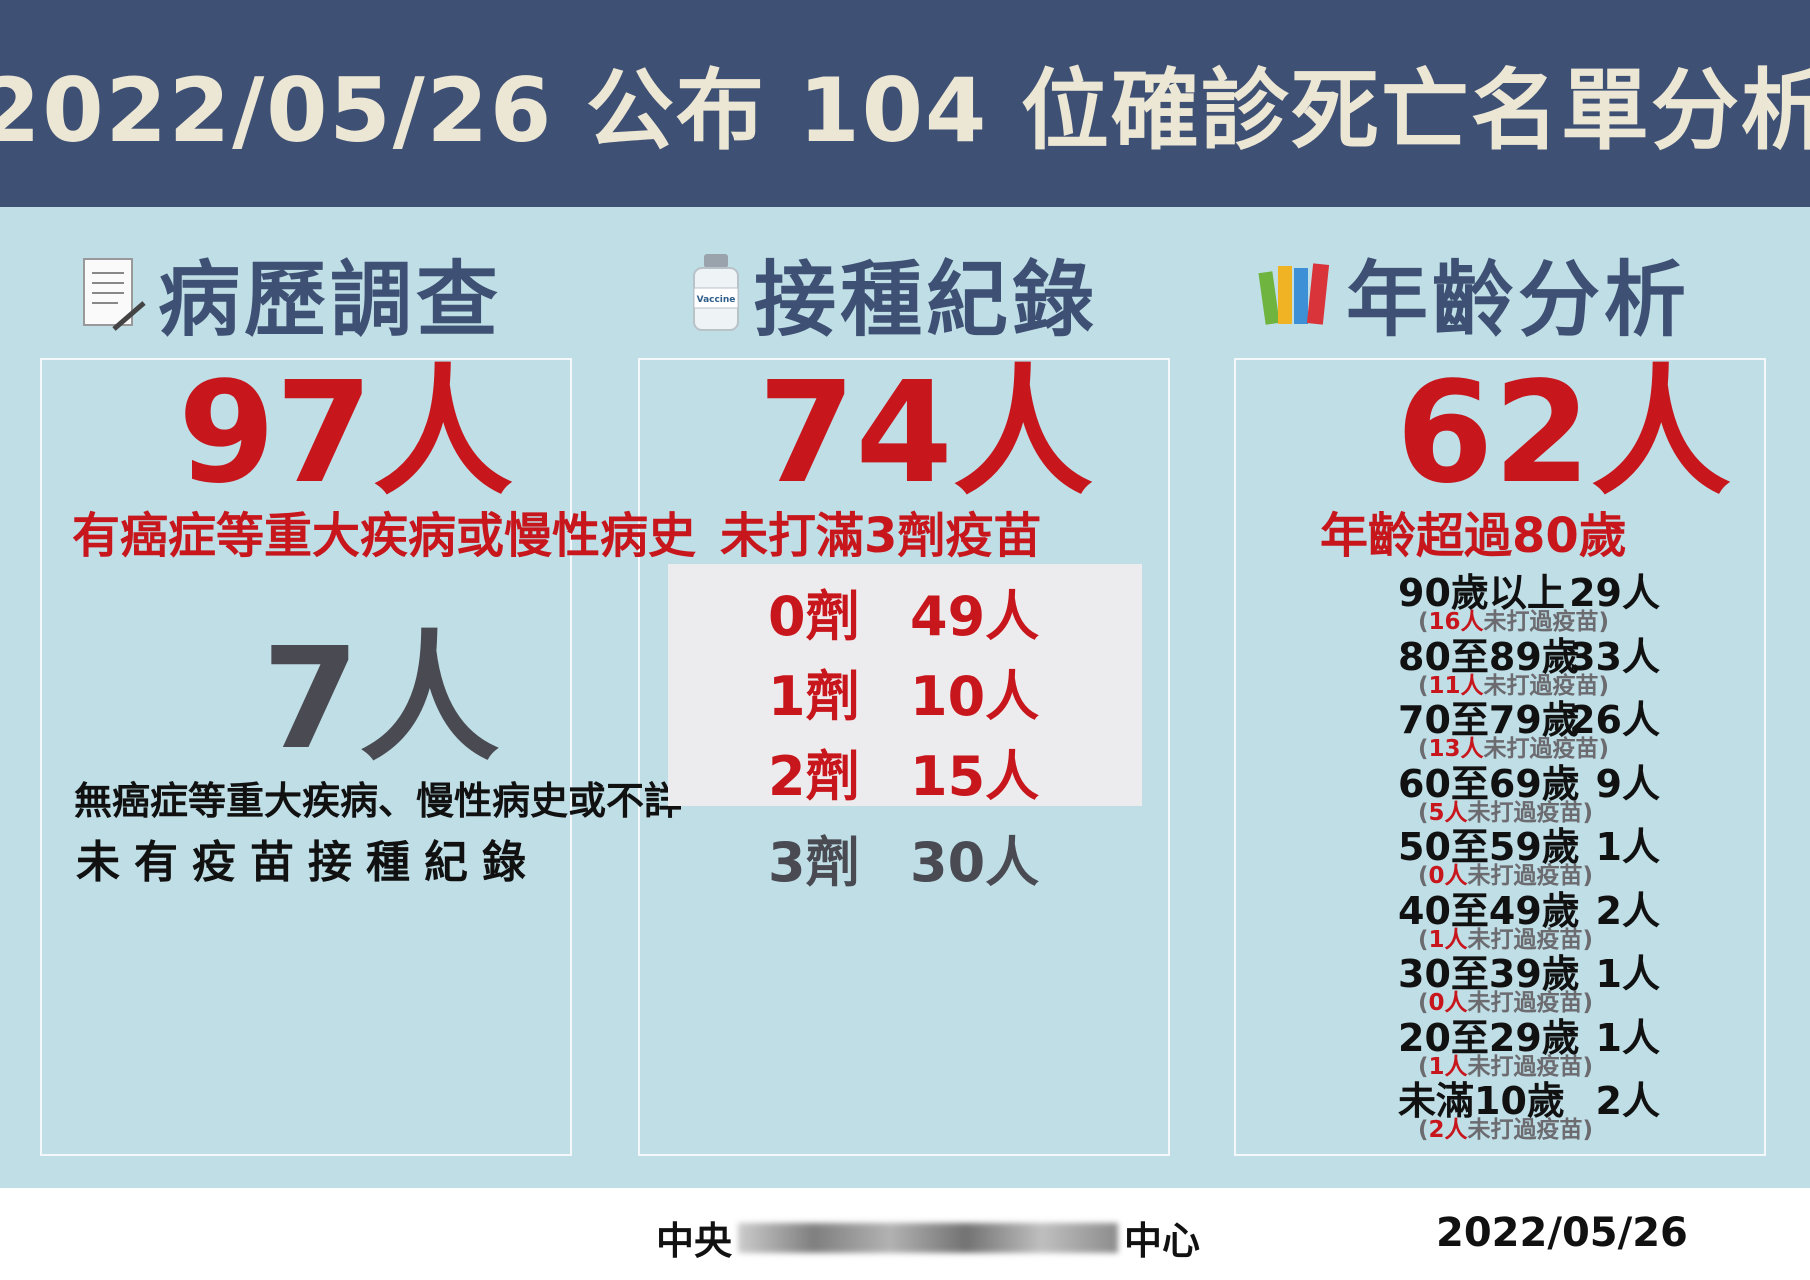  I want to click on age-group-row: 80至89歲 33人, so click(1529, 653).